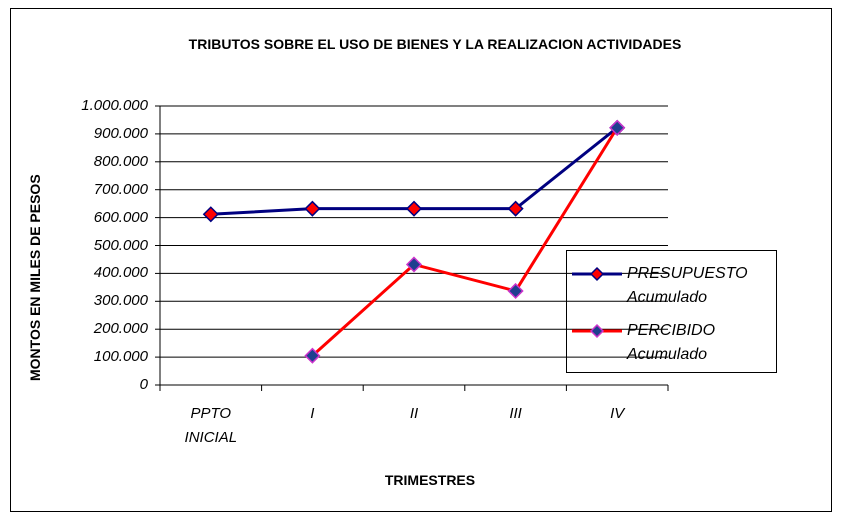 This screenshot has width=842, height=514. I want to click on y-tick-label: 900.000, so click(120, 133).